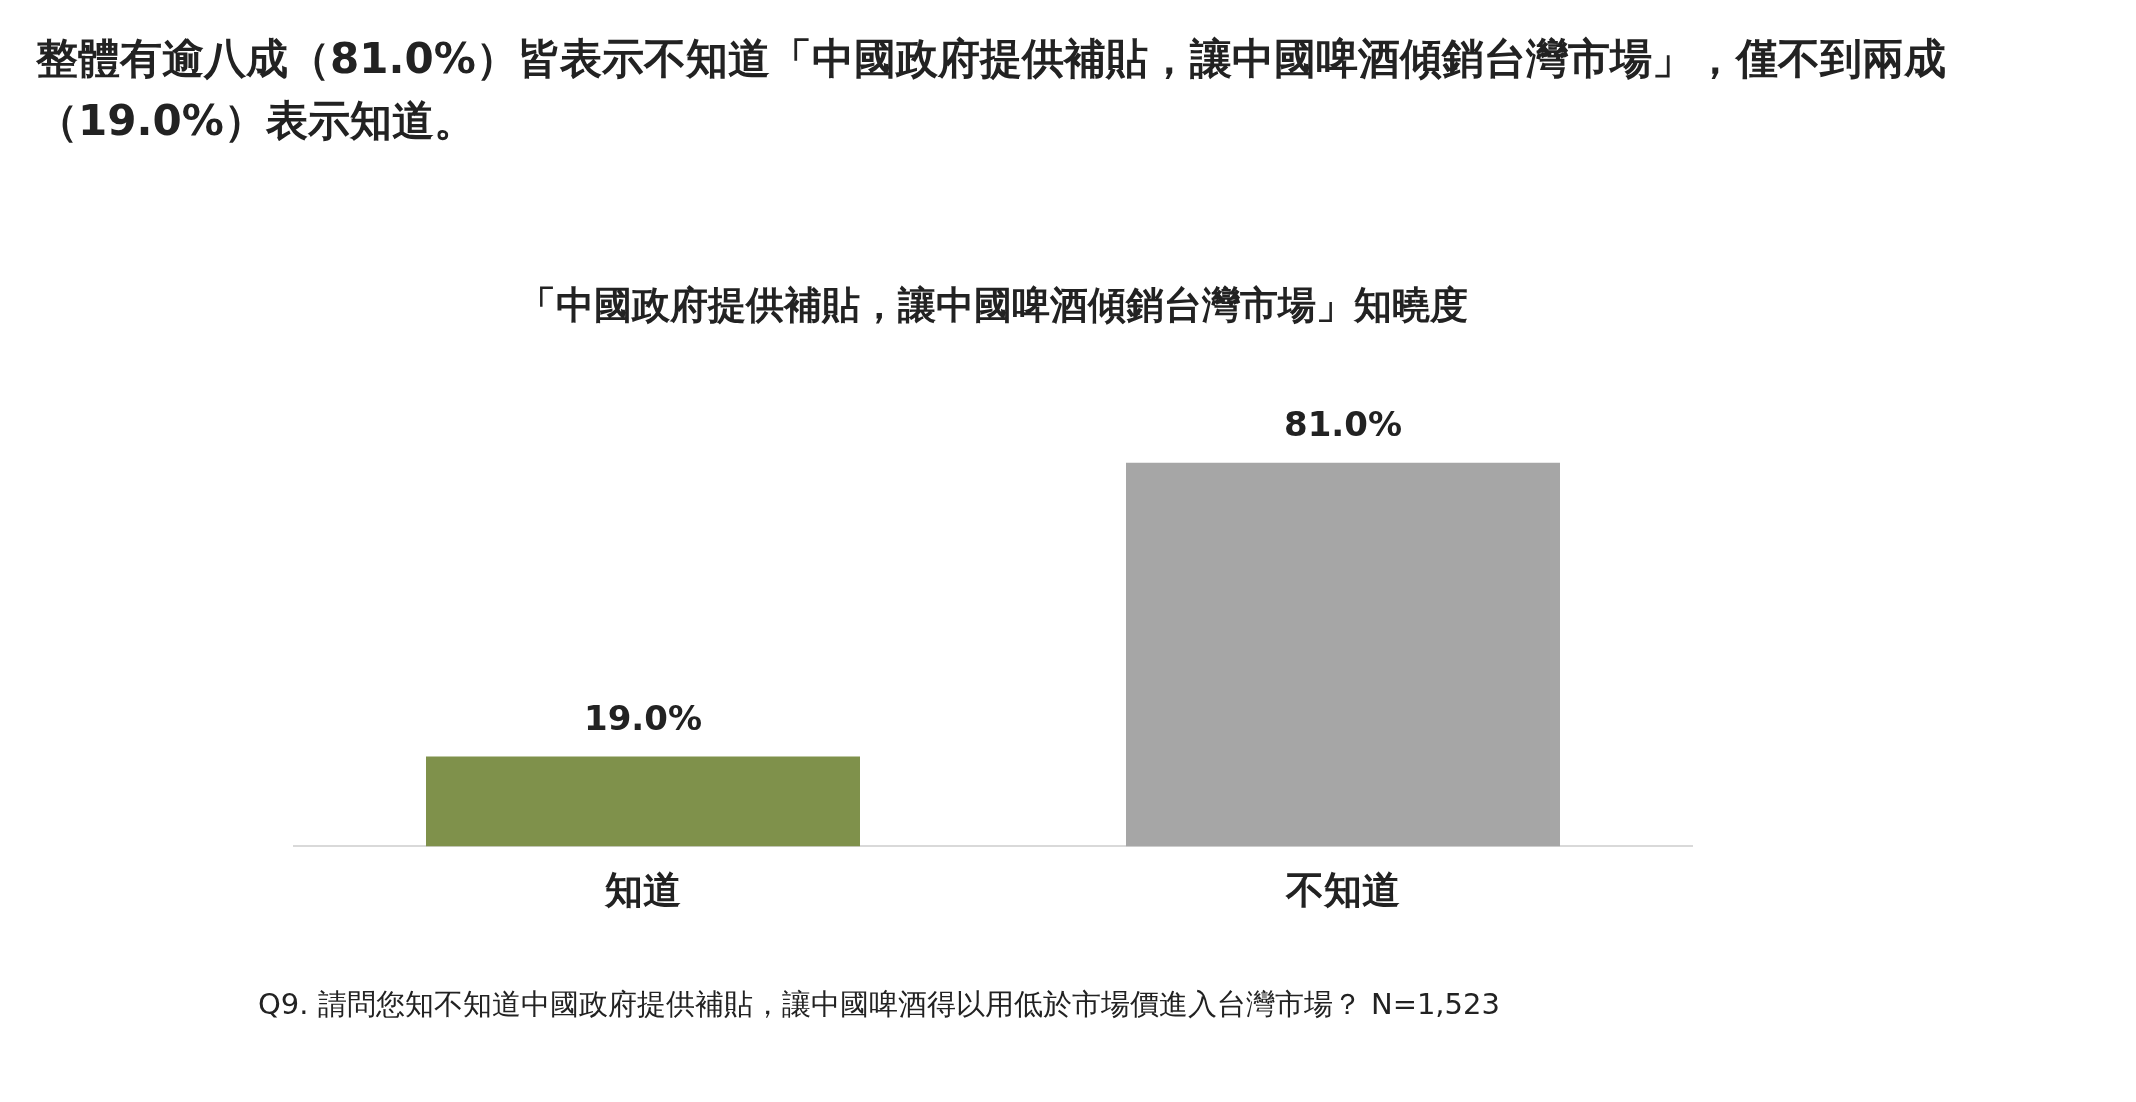  What do you see at coordinates (1342, 890) in the screenshot?
I see `x-tick-label: 不知道` at bounding box center [1342, 890].